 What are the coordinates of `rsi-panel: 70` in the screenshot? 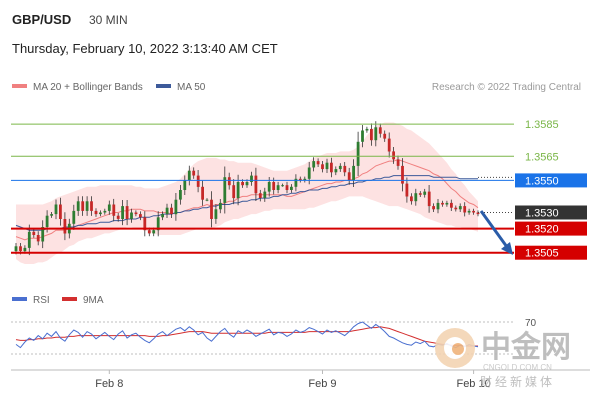 It's located at (274, 336).